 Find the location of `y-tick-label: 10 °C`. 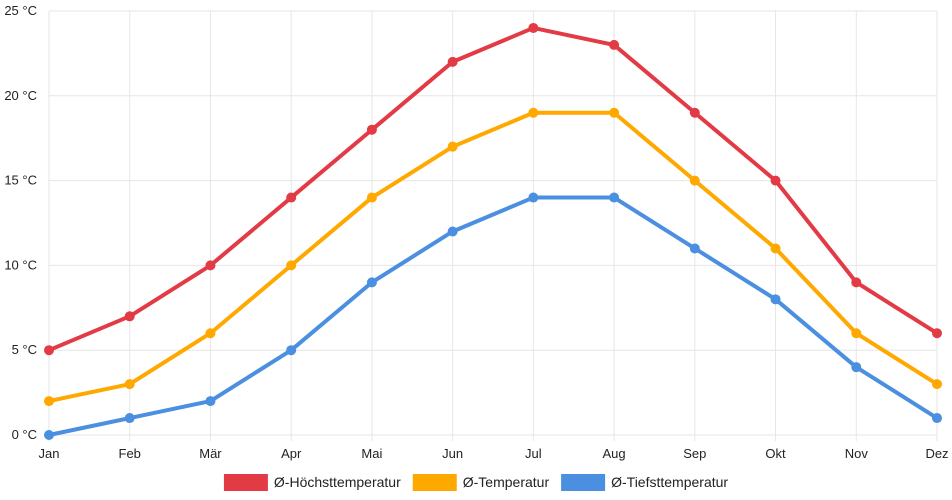

y-tick-label: 10 °C is located at coordinates (20, 264).